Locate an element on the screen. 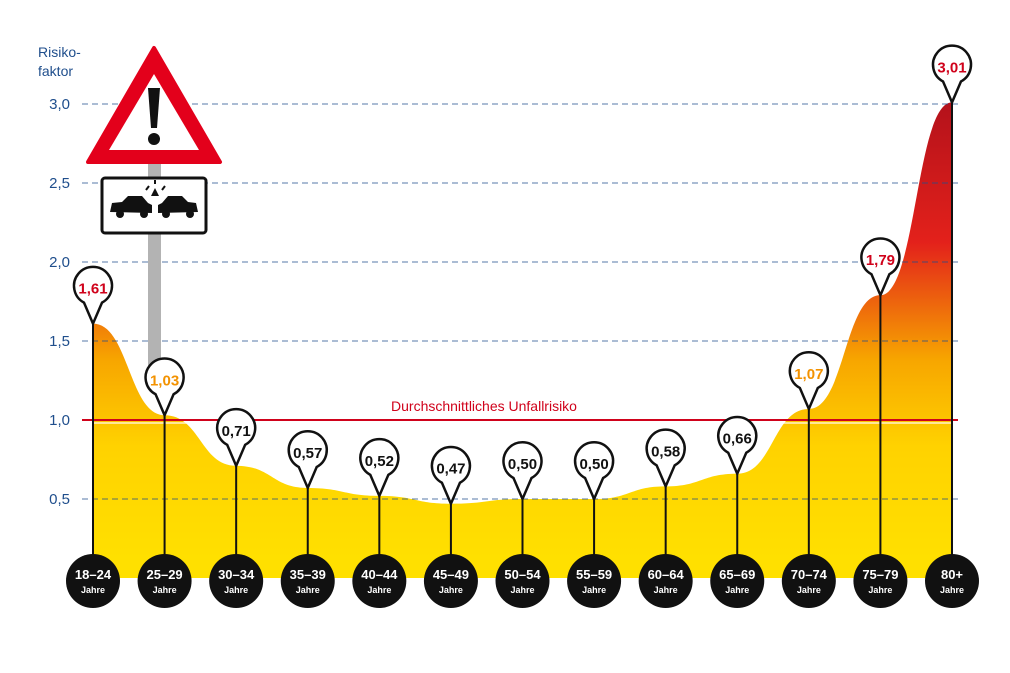  value-label: 0,47 is located at coordinates (450, 469).